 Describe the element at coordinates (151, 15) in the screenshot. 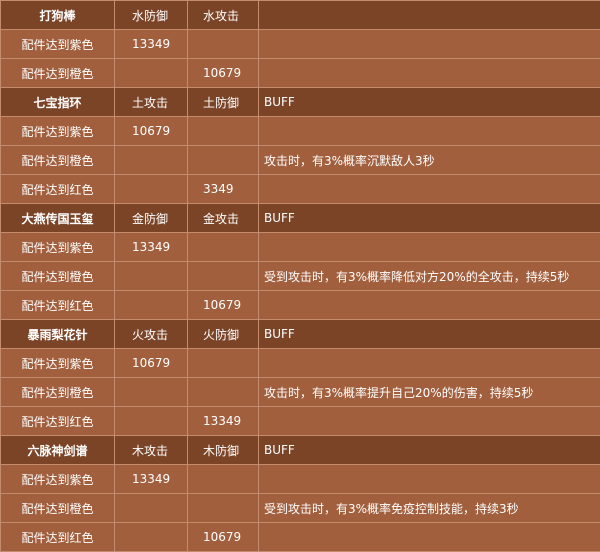

I see `cell: 水防御` at that location.